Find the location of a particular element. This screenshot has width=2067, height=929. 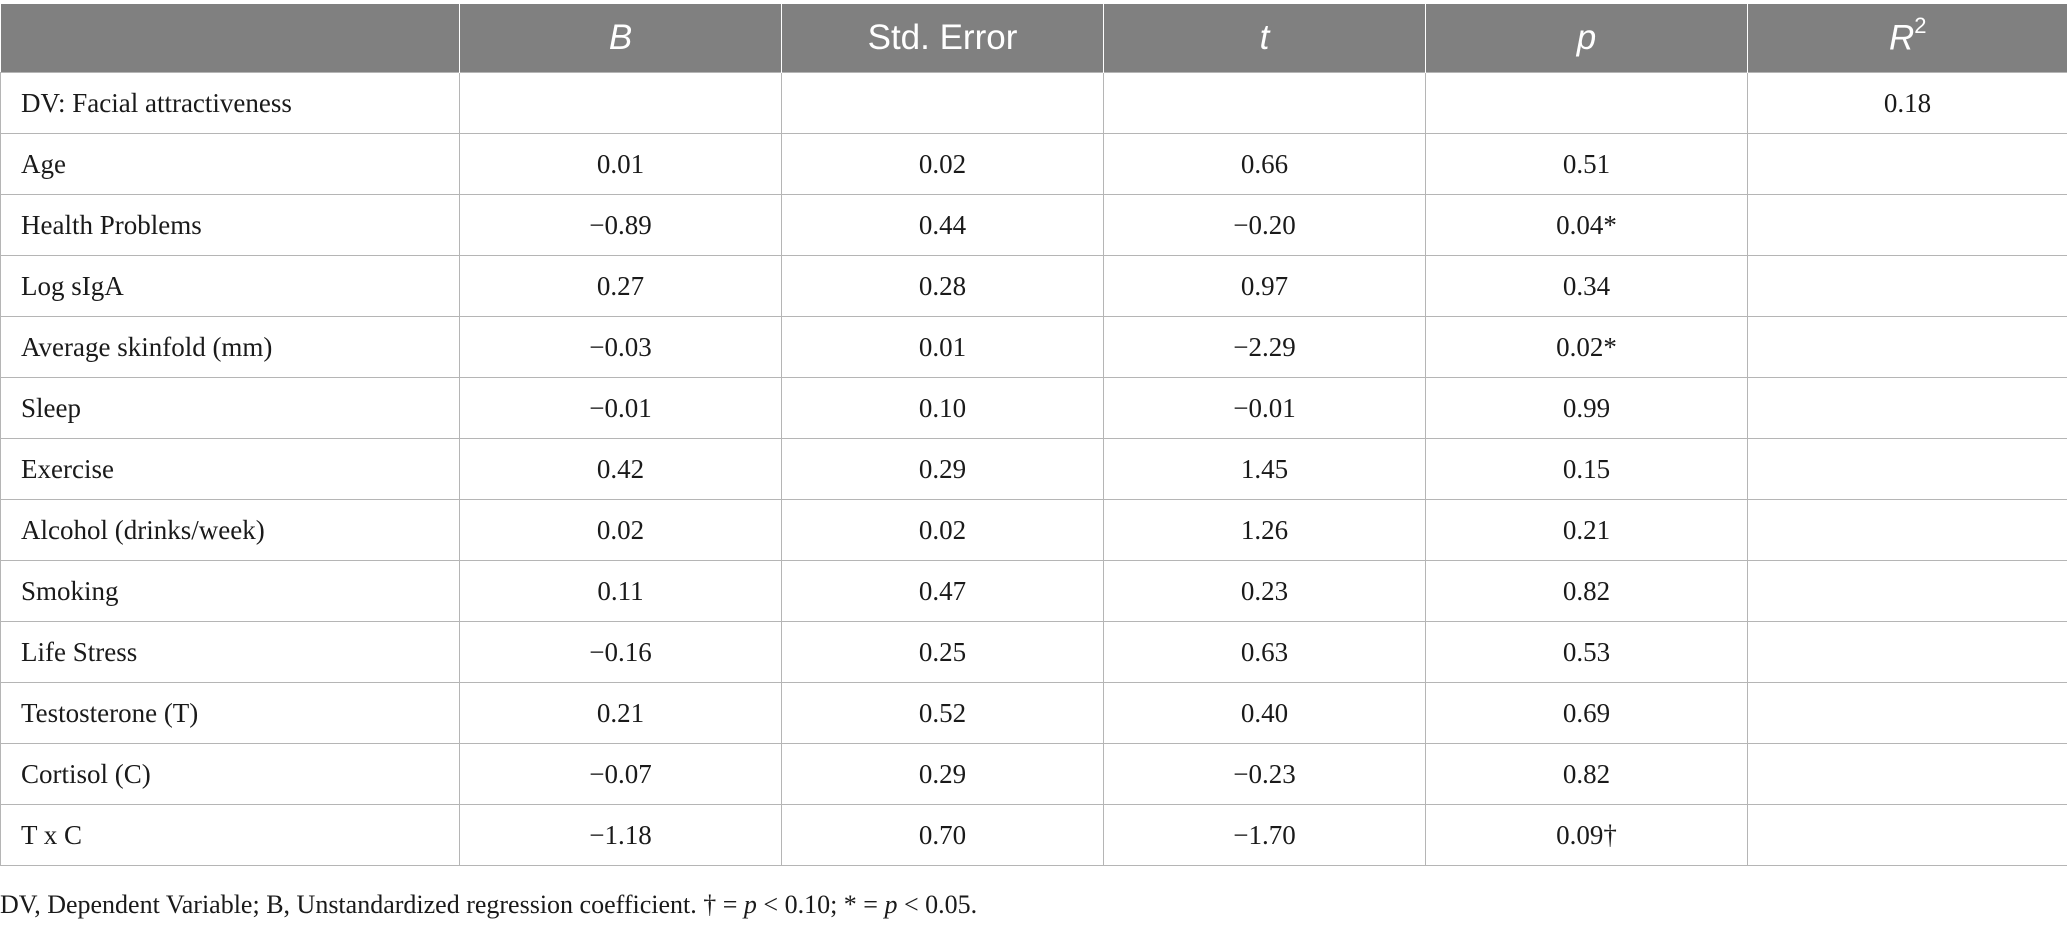

table-row: T x C −1.18 0.70 −1.70 0.09† is located at coordinates (1033, 835).